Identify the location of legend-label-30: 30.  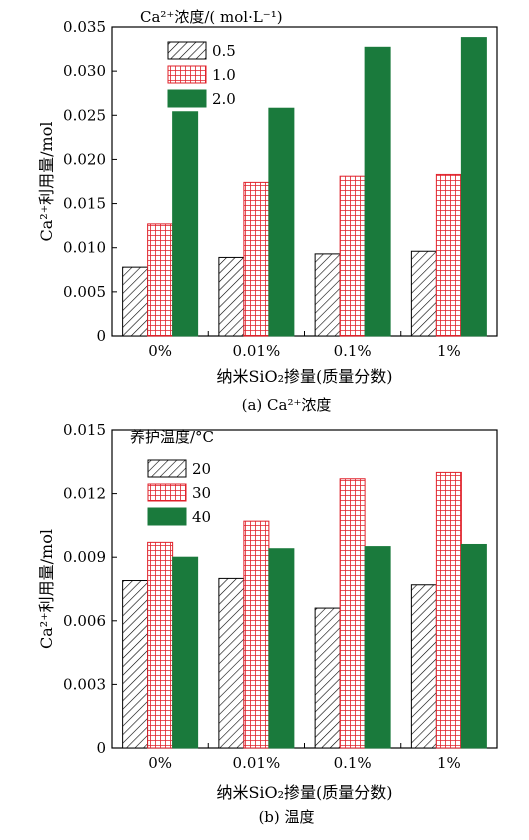
(201, 493).